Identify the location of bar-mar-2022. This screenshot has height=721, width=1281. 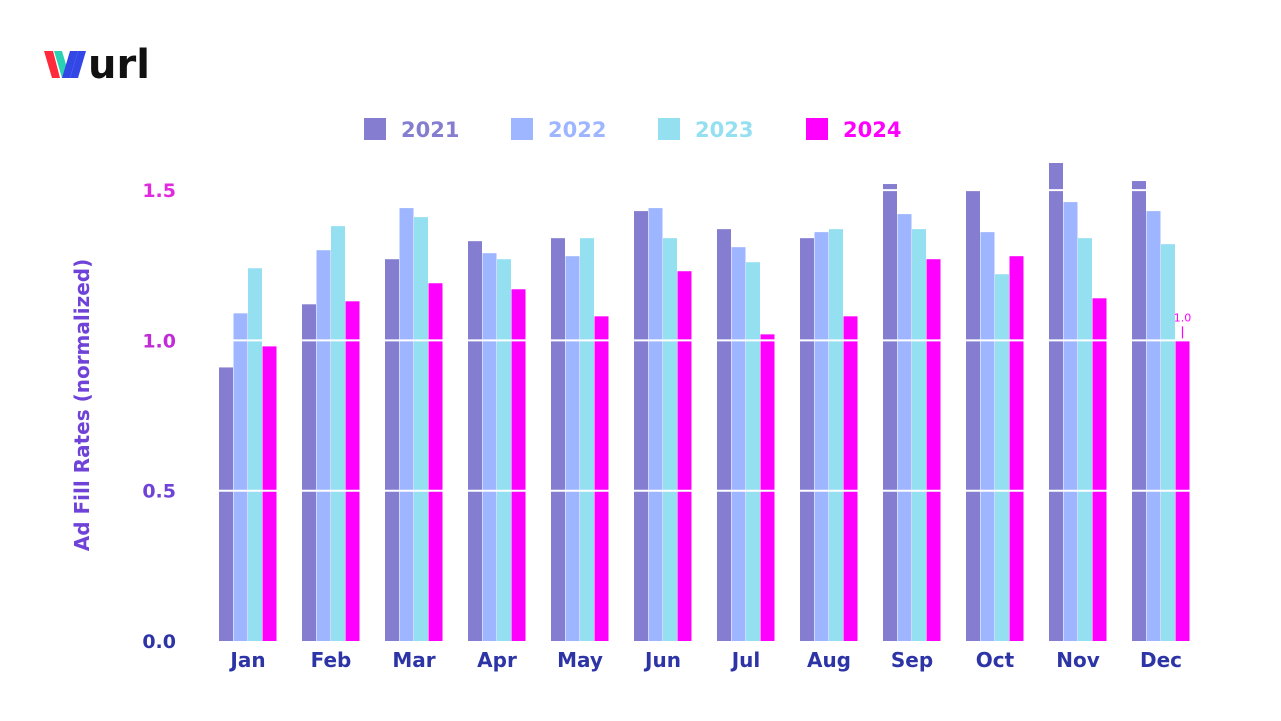
(406, 424).